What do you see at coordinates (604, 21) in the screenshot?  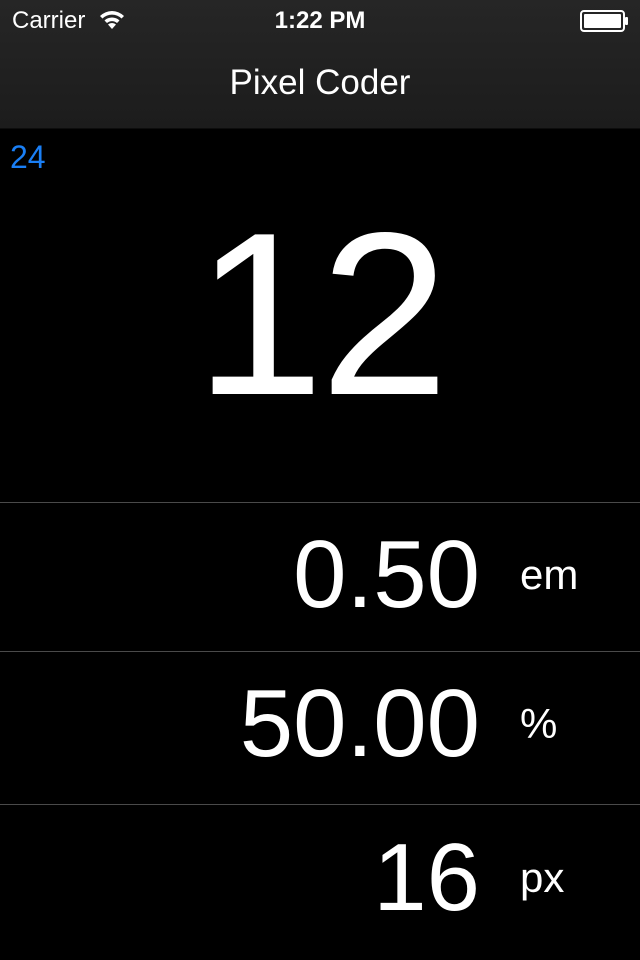 I see `battery-icon` at bounding box center [604, 21].